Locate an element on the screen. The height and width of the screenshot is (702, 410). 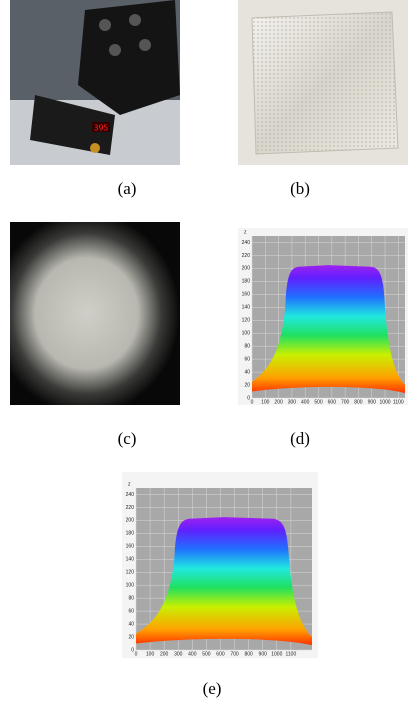
svg-text: 395 is located at coordinates (101, 128).